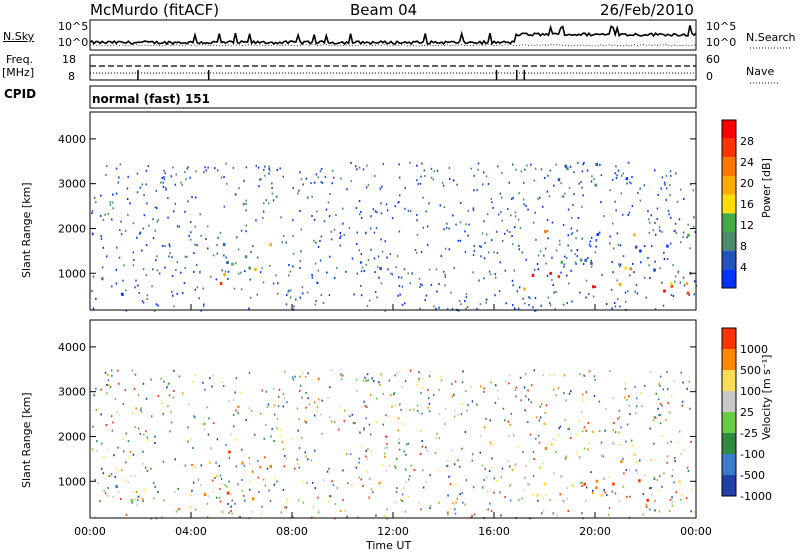 The image size is (800, 554). What do you see at coordinates (754, 349) in the screenshot?
I see `velocity-colorbar-tick-0: 1000` at bounding box center [754, 349].